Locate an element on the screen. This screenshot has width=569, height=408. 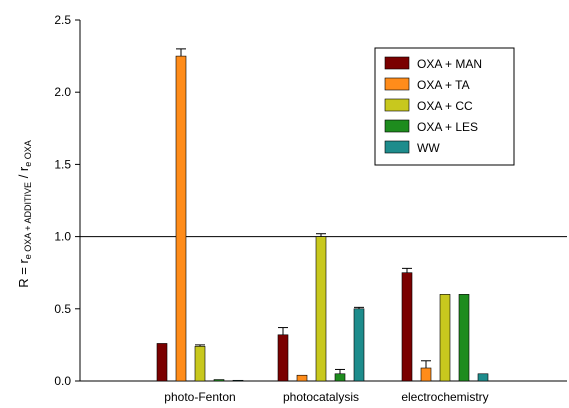
legend-label: OXA + MAN is located at coordinates (449, 64).